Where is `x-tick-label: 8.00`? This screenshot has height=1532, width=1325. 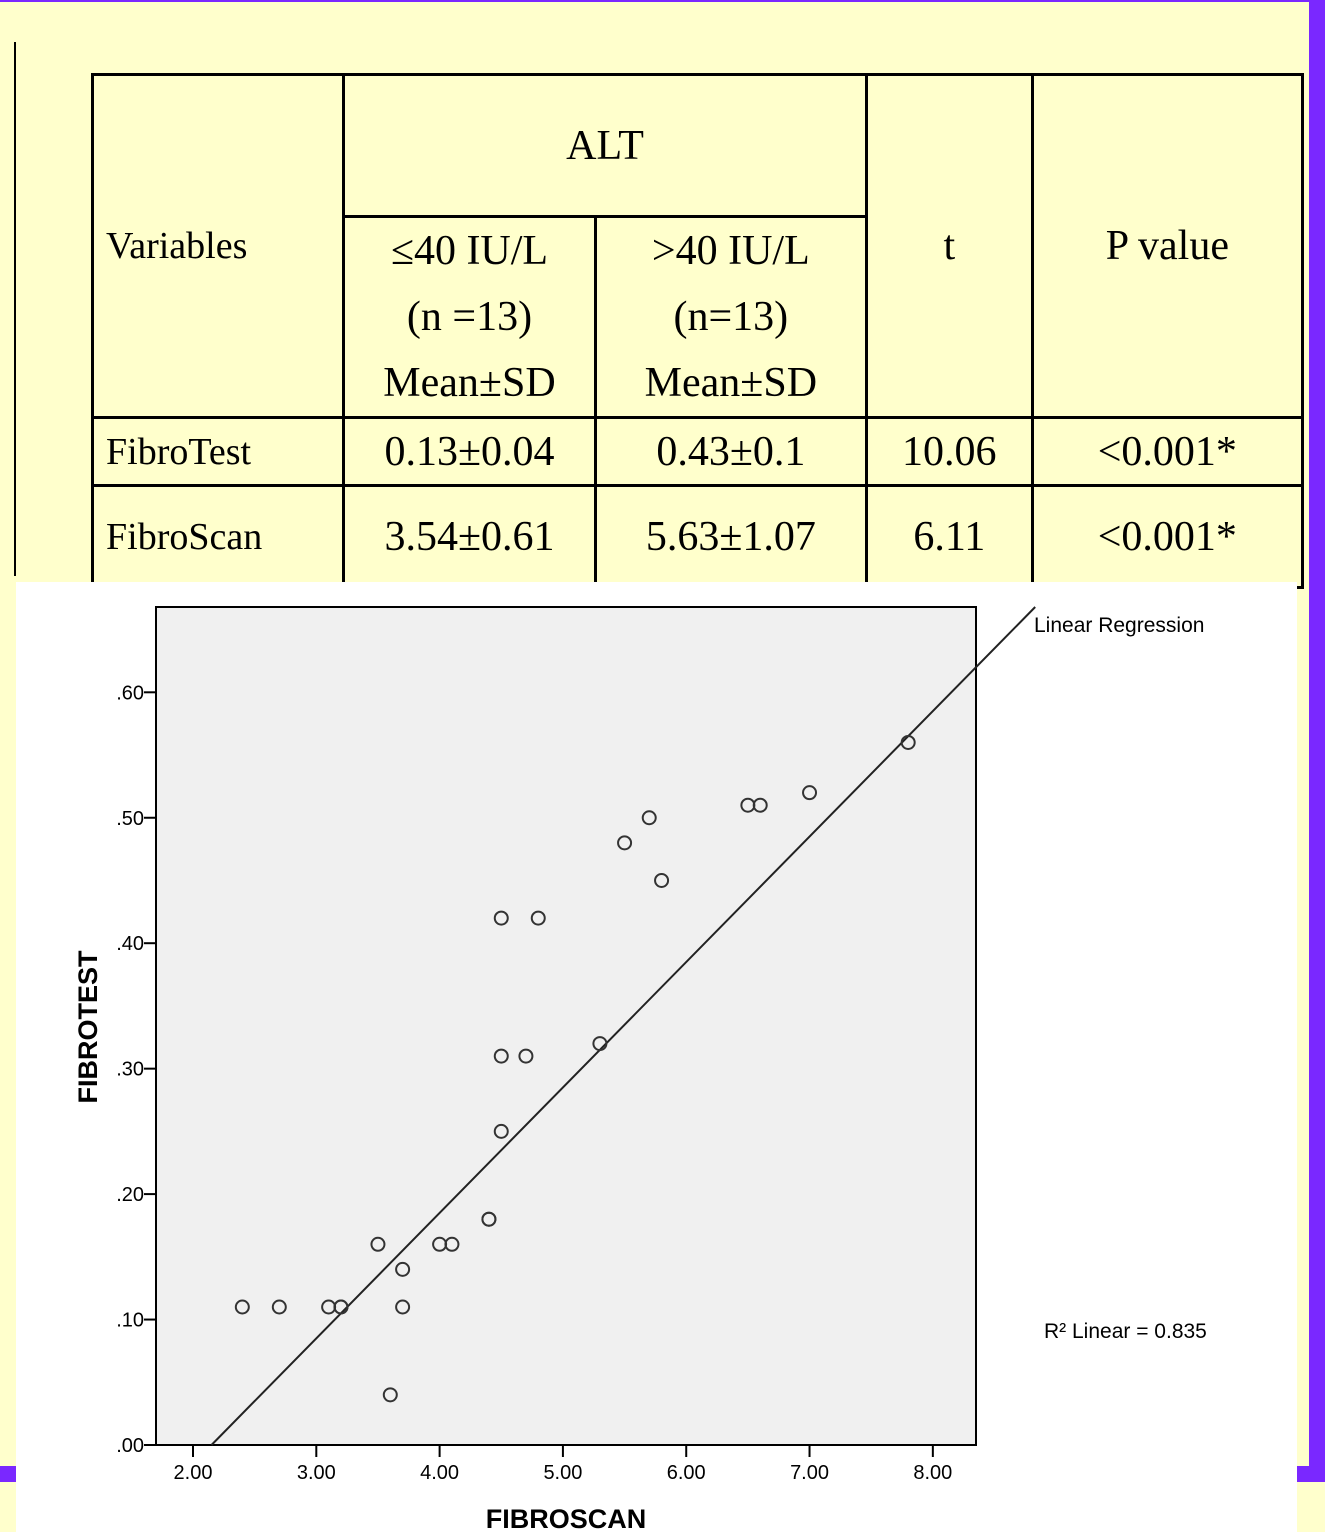 x-tick-label: 8.00 is located at coordinates (932, 1473).